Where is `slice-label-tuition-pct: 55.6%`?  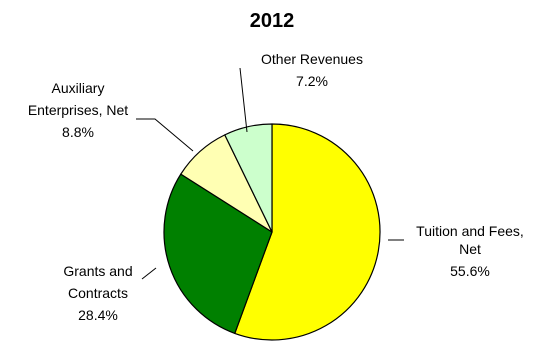
slice-label-tuition-pct: 55.6% is located at coordinates (470, 271).